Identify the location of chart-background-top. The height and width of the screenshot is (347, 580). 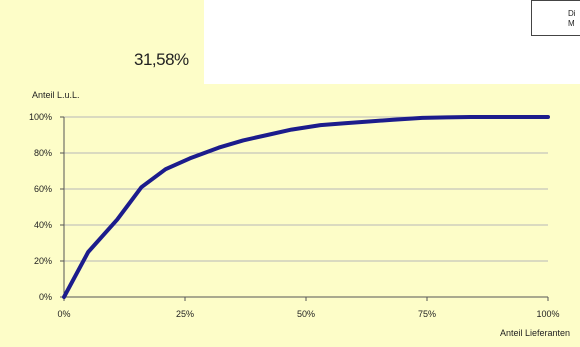
(102, 42).